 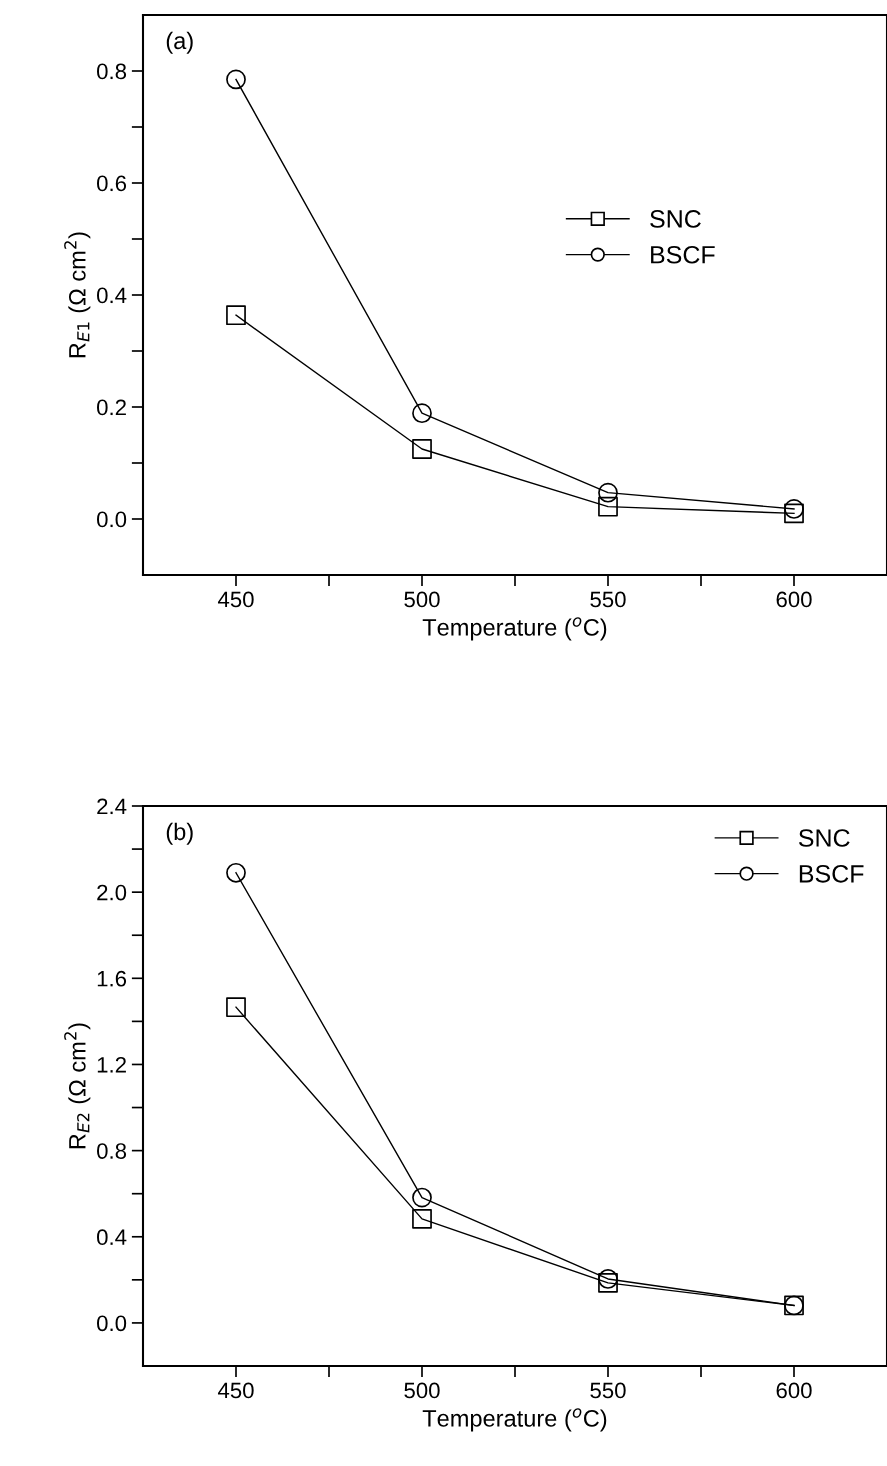 I want to click on annotation: (a), so click(x=179, y=42).